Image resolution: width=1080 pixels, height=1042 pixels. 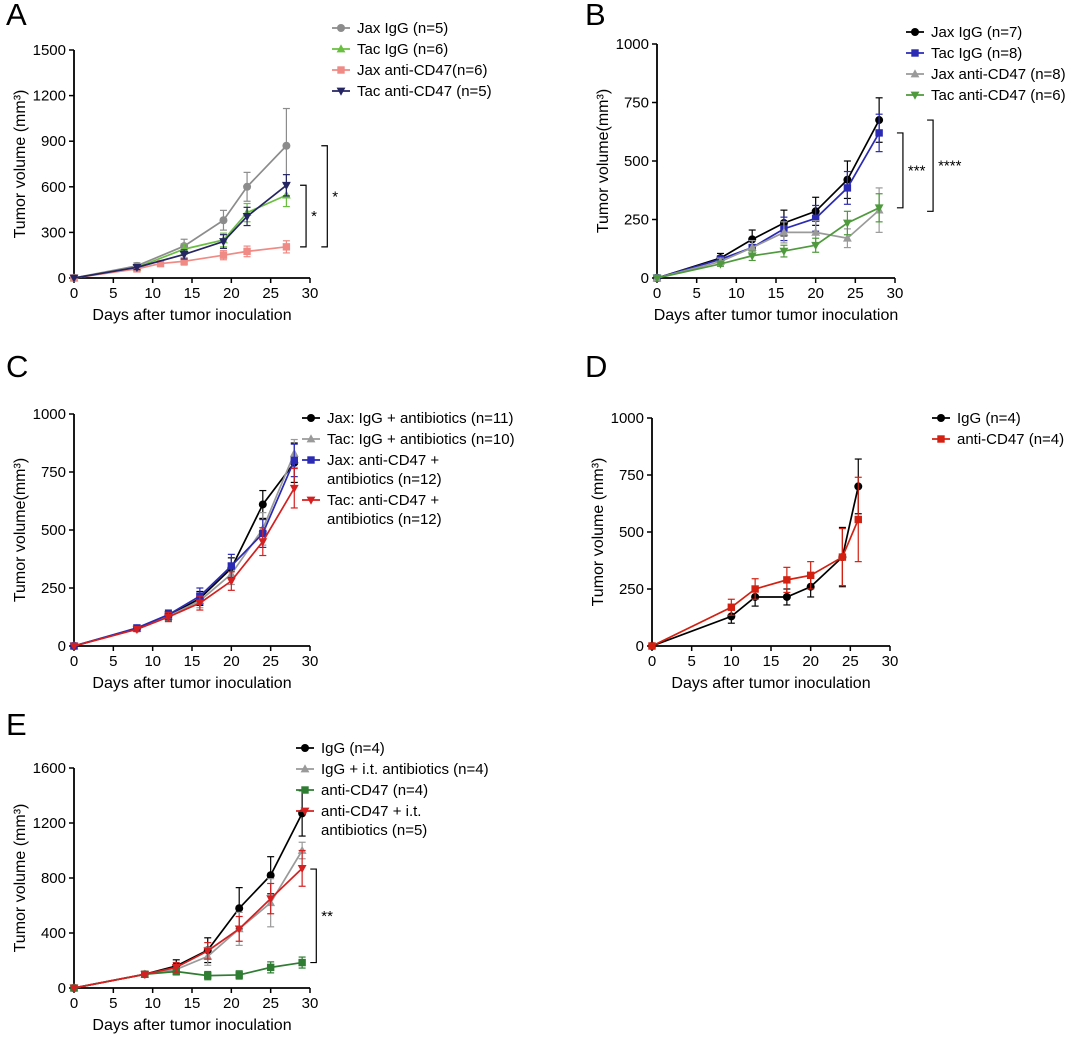 What do you see at coordinates (20, 878) in the screenshot?
I see `y-axis-label: Tumor volume (mm³)` at bounding box center [20, 878].